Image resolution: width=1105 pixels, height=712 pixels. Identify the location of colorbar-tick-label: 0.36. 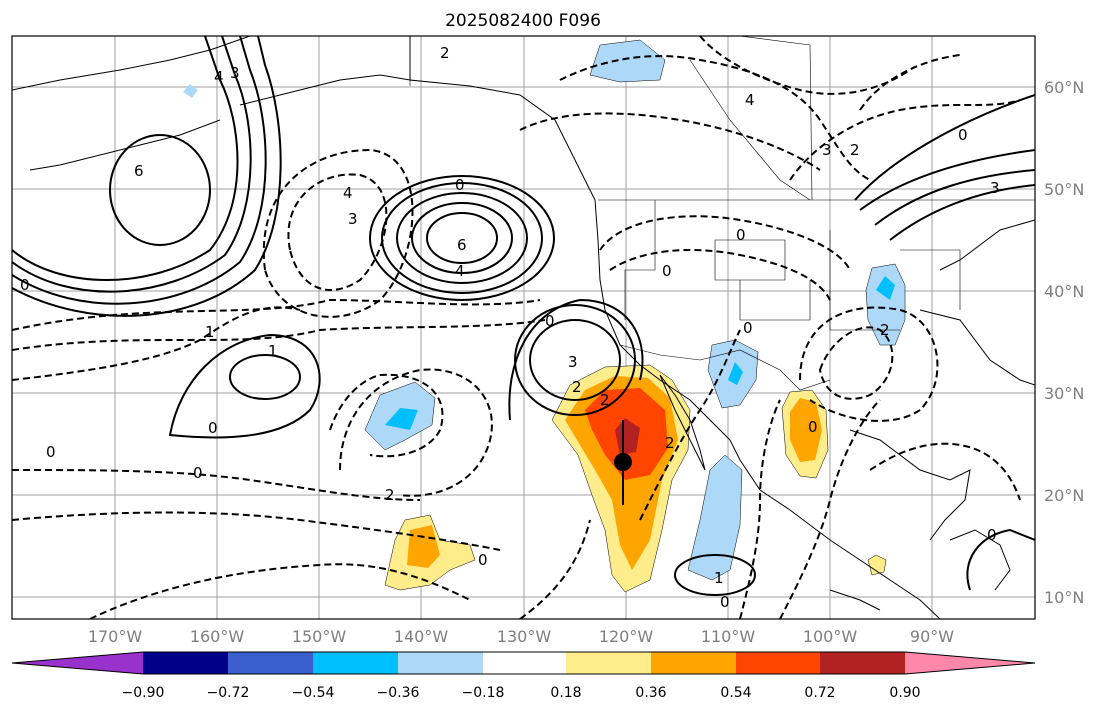
(650, 693).